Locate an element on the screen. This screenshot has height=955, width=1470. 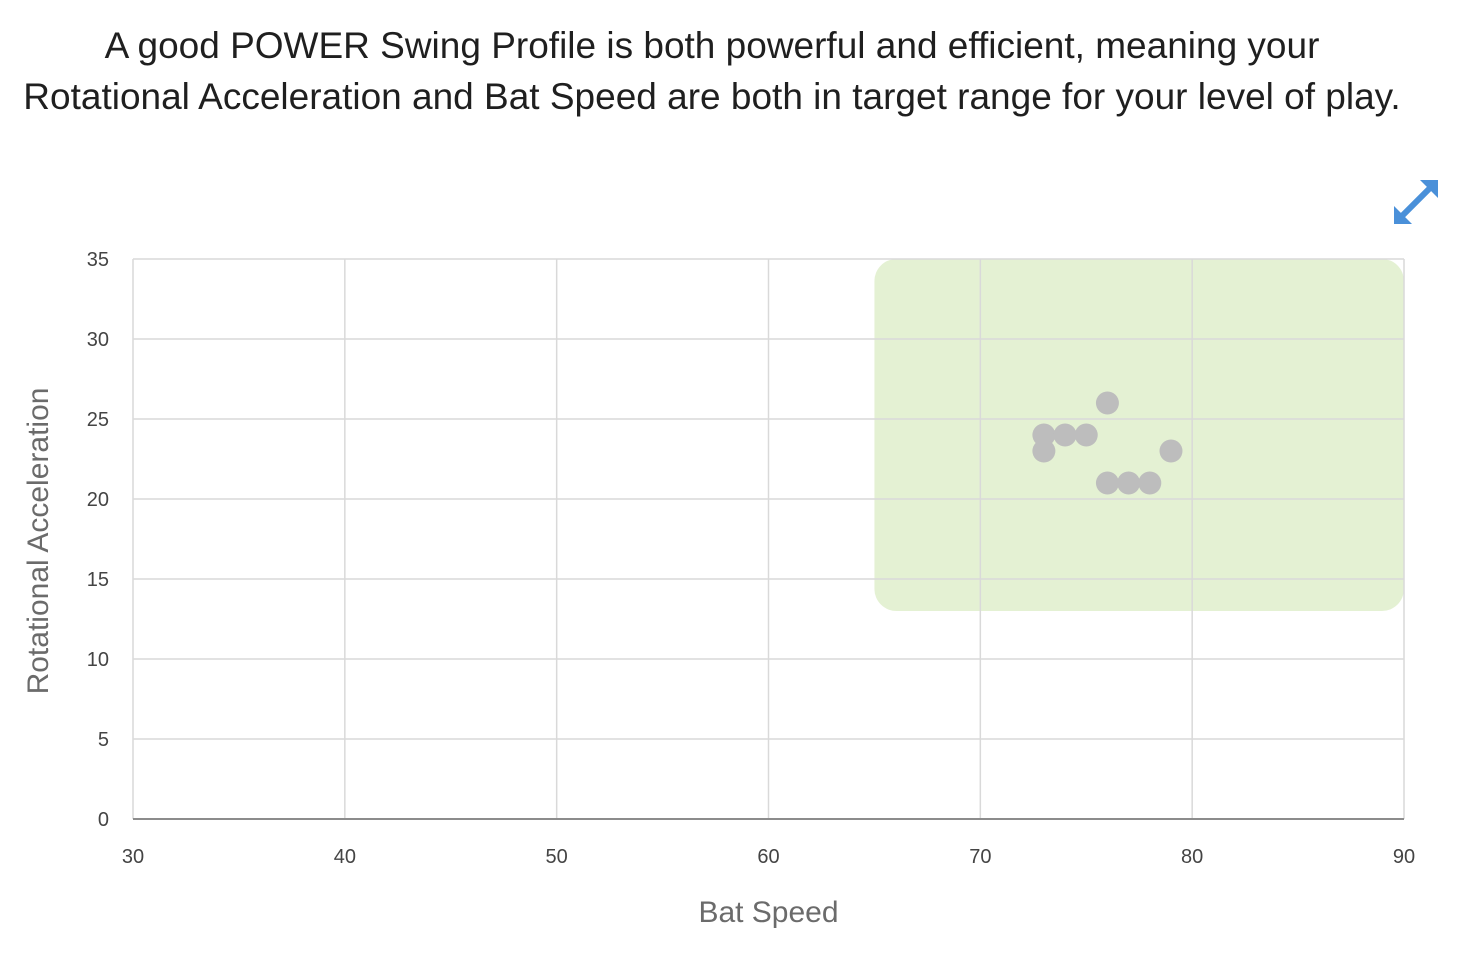
x-tick-label: 90 is located at coordinates (1404, 857).